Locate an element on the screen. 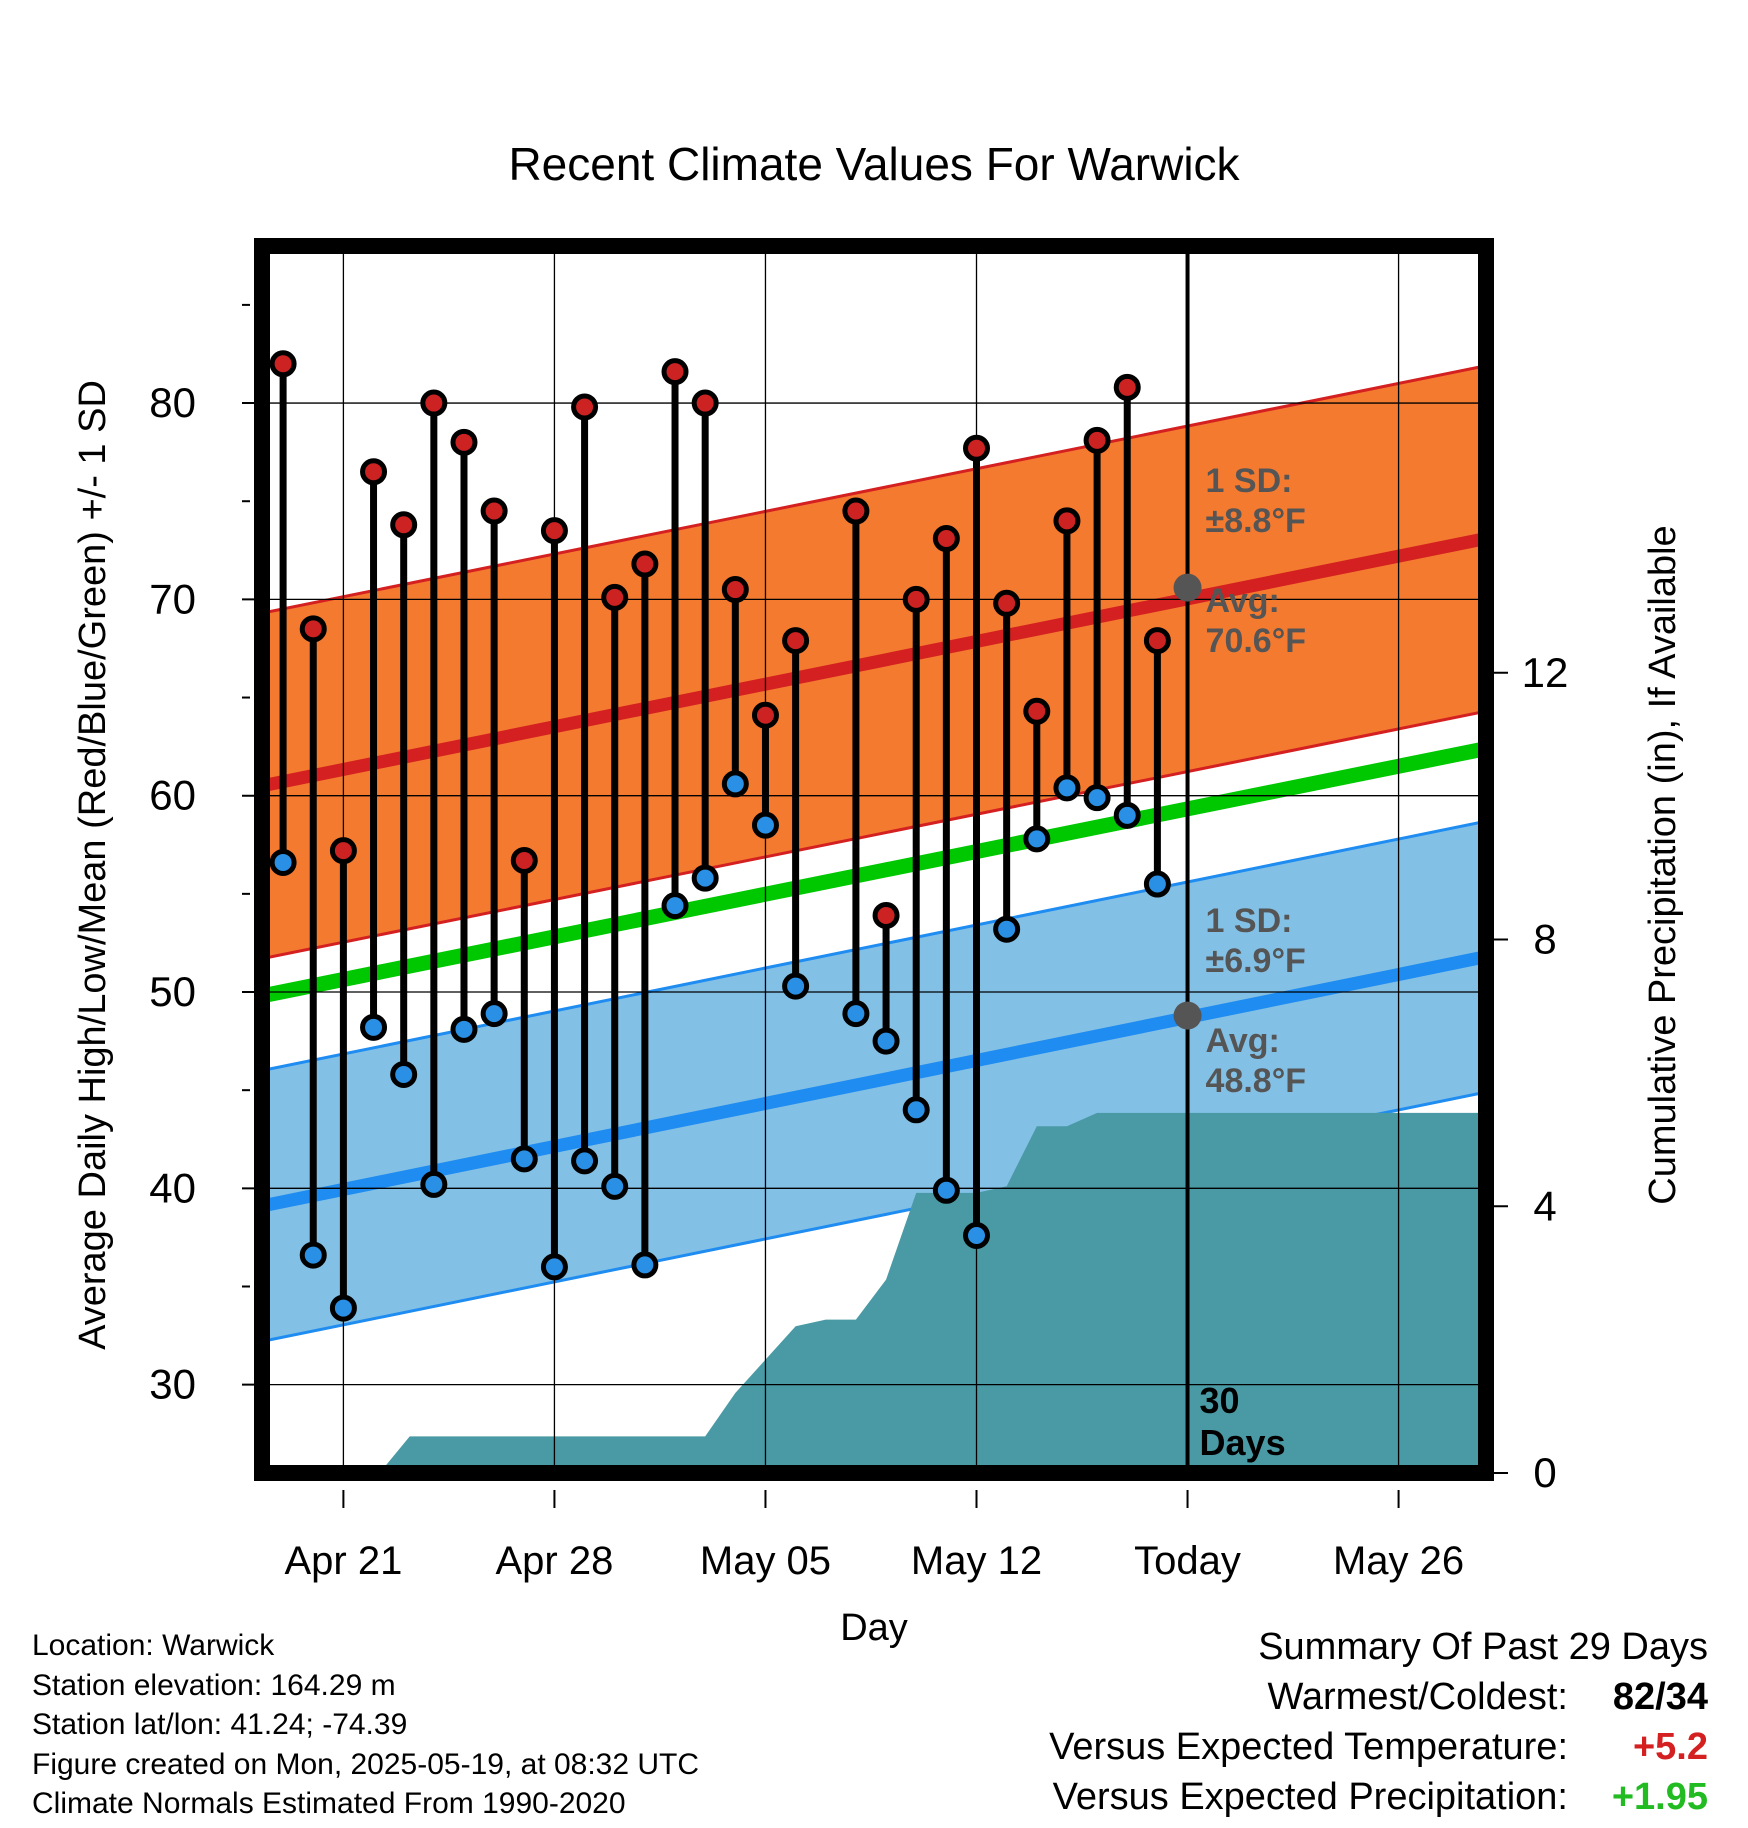 This screenshot has height=1828, width=1748. today-normal-low-dot is located at coordinates (1187, 1015).